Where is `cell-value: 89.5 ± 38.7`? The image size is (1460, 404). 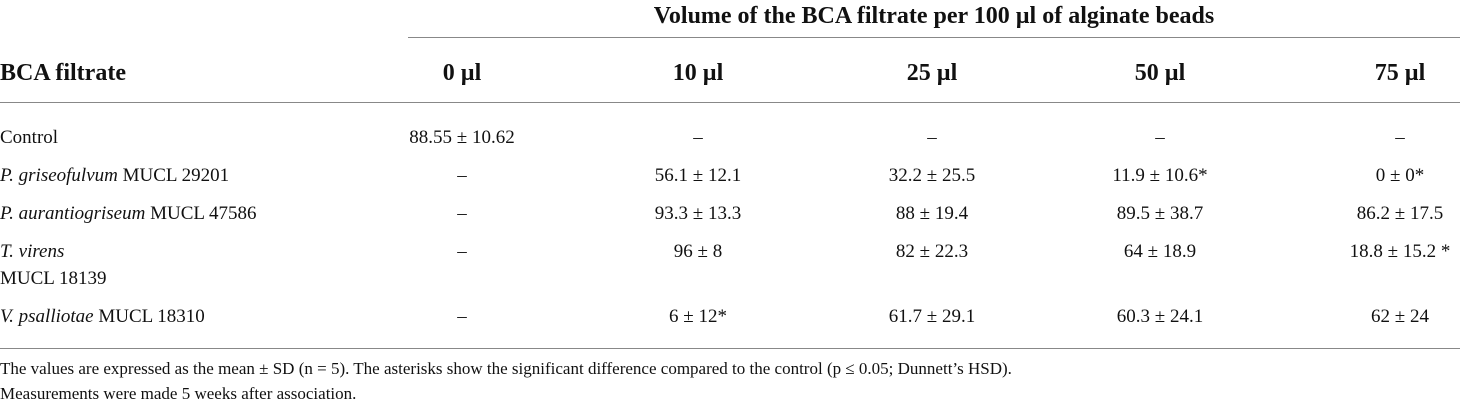 cell-value: 89.5 ± 38.7 is located at coordinates (1160, 213).